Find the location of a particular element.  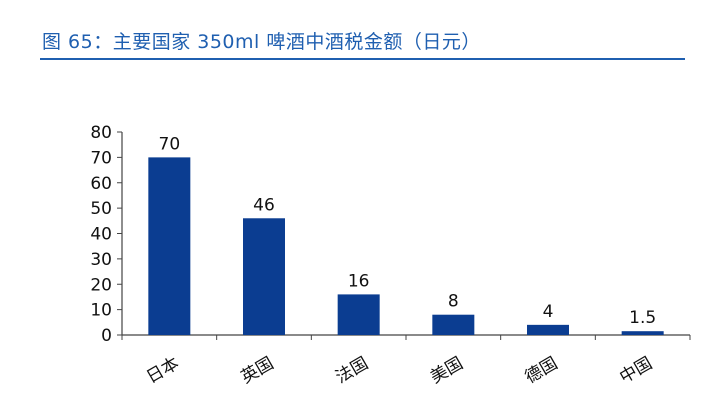

y-tick-label: 10 is located at coordinates (101, 311).